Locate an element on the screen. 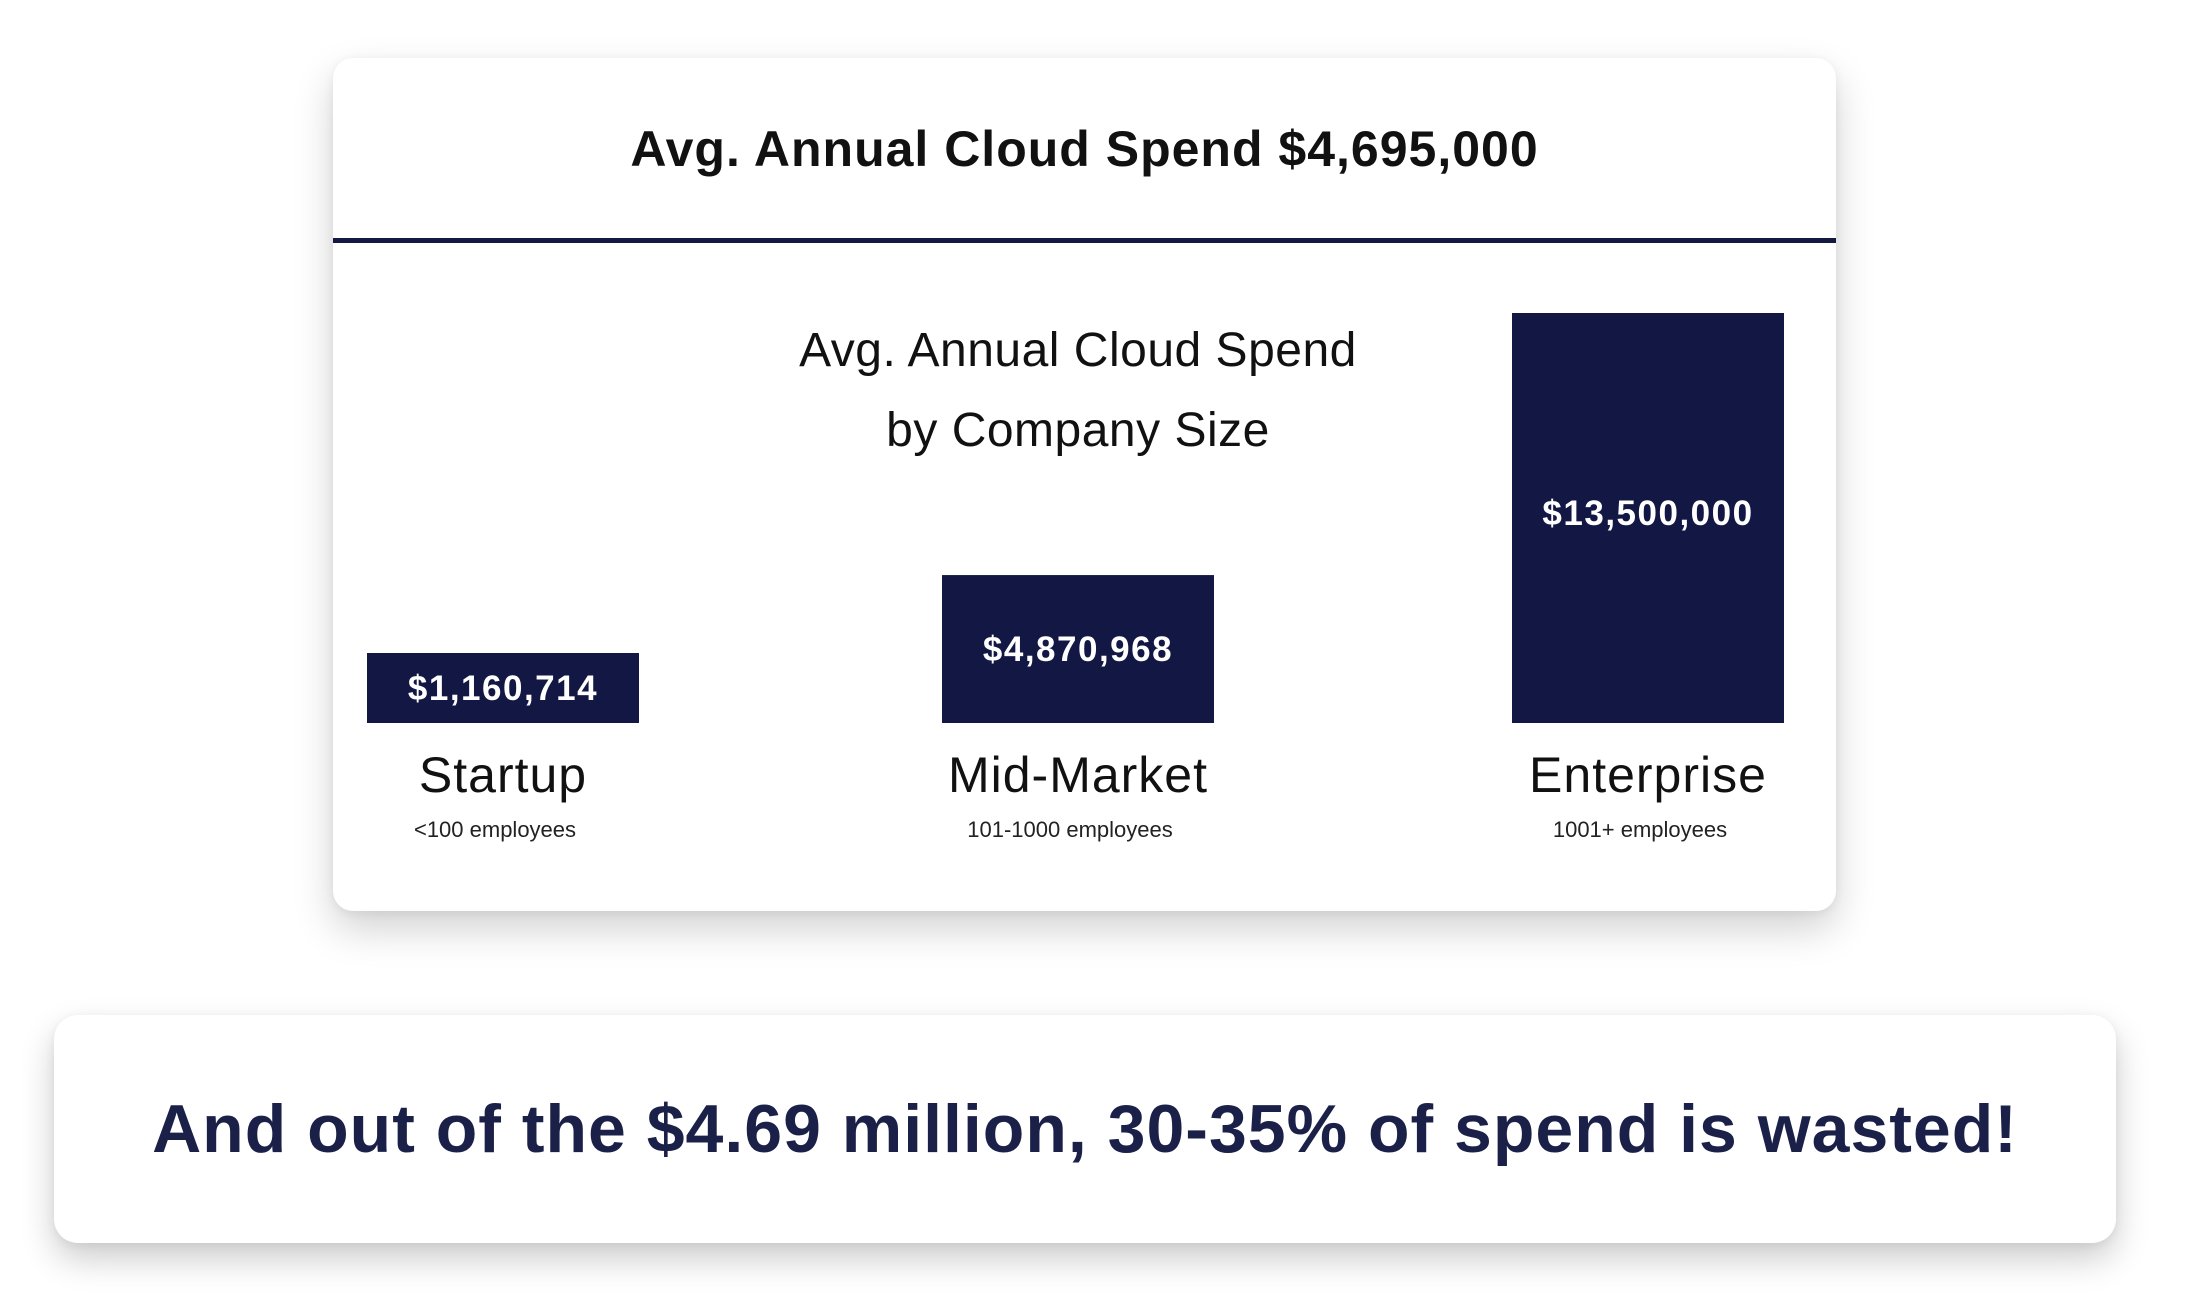 This screenshot has width=2187, height=1316. category-label-mid-market: Mid-Market is located at coordinates (1078, 775).